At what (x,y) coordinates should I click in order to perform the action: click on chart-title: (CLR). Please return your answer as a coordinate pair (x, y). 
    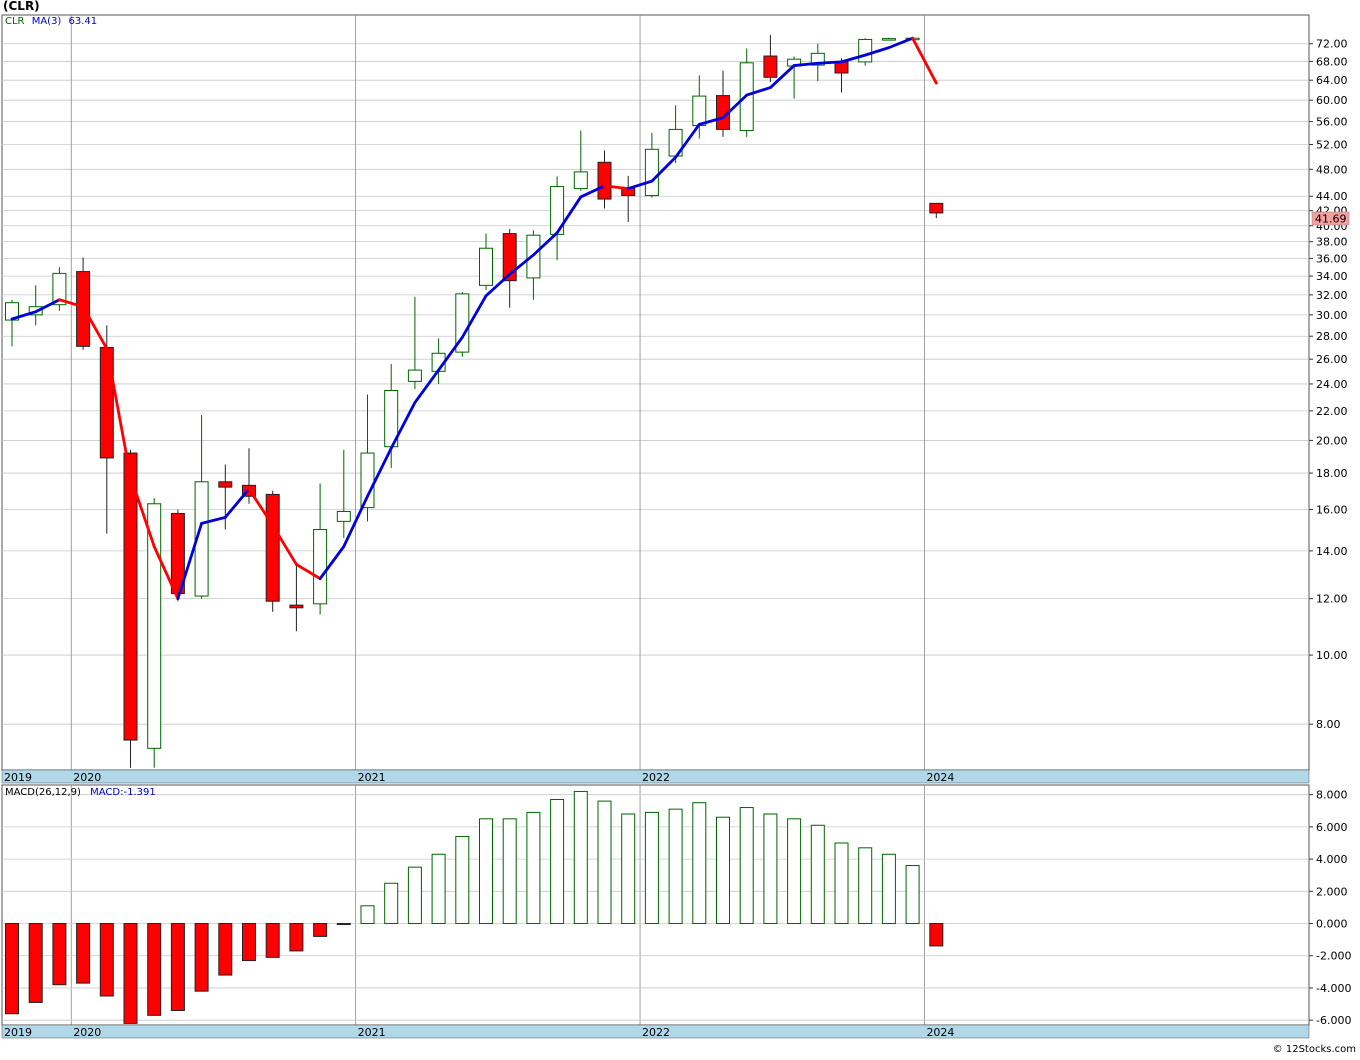
    Looking at the image, I should click on (21, 6).